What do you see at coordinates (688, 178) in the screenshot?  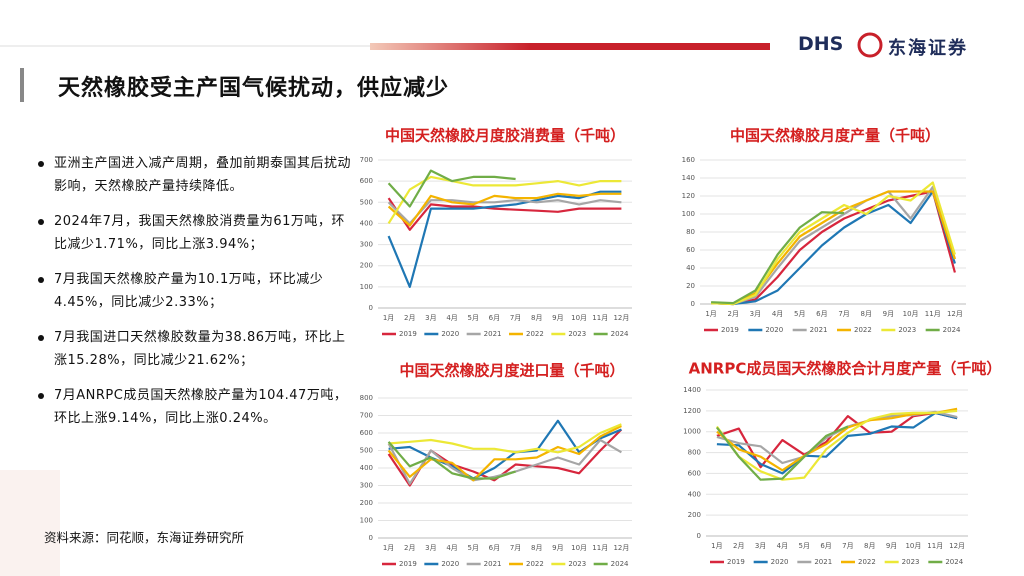 I see `y-tick-label: 140` at bounding box center [688, 178].